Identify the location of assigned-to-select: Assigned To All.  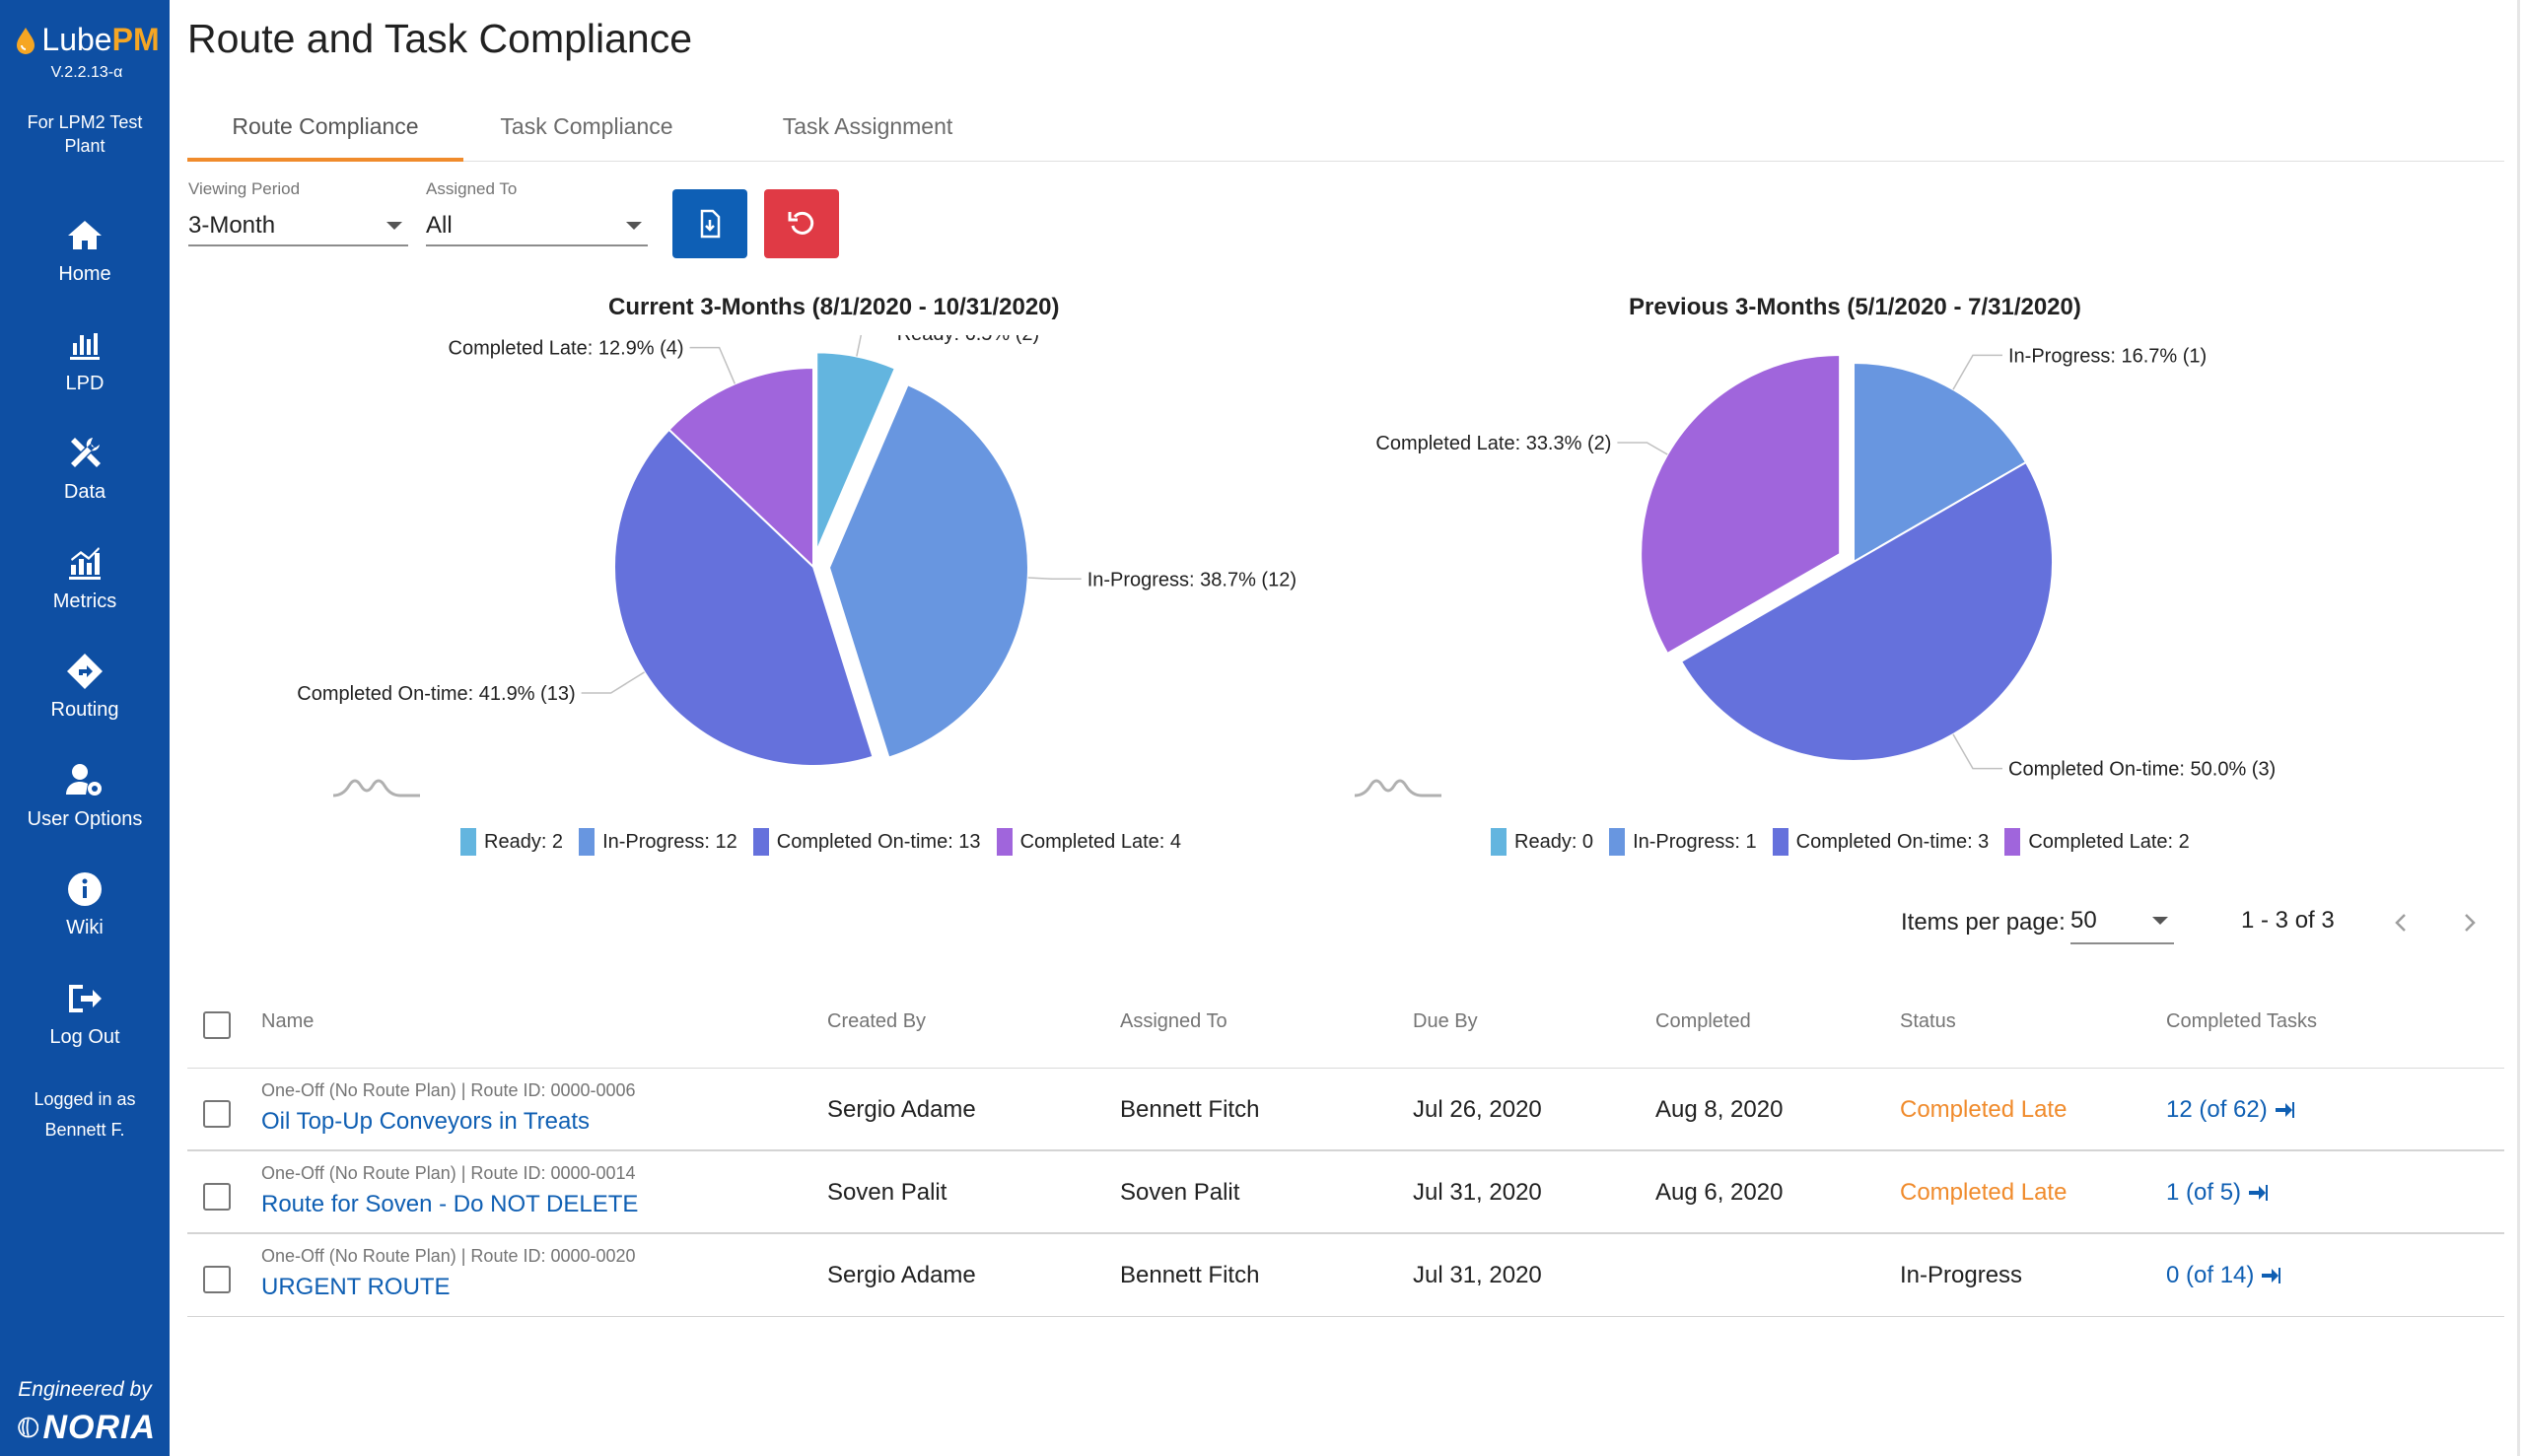
(537, 212).